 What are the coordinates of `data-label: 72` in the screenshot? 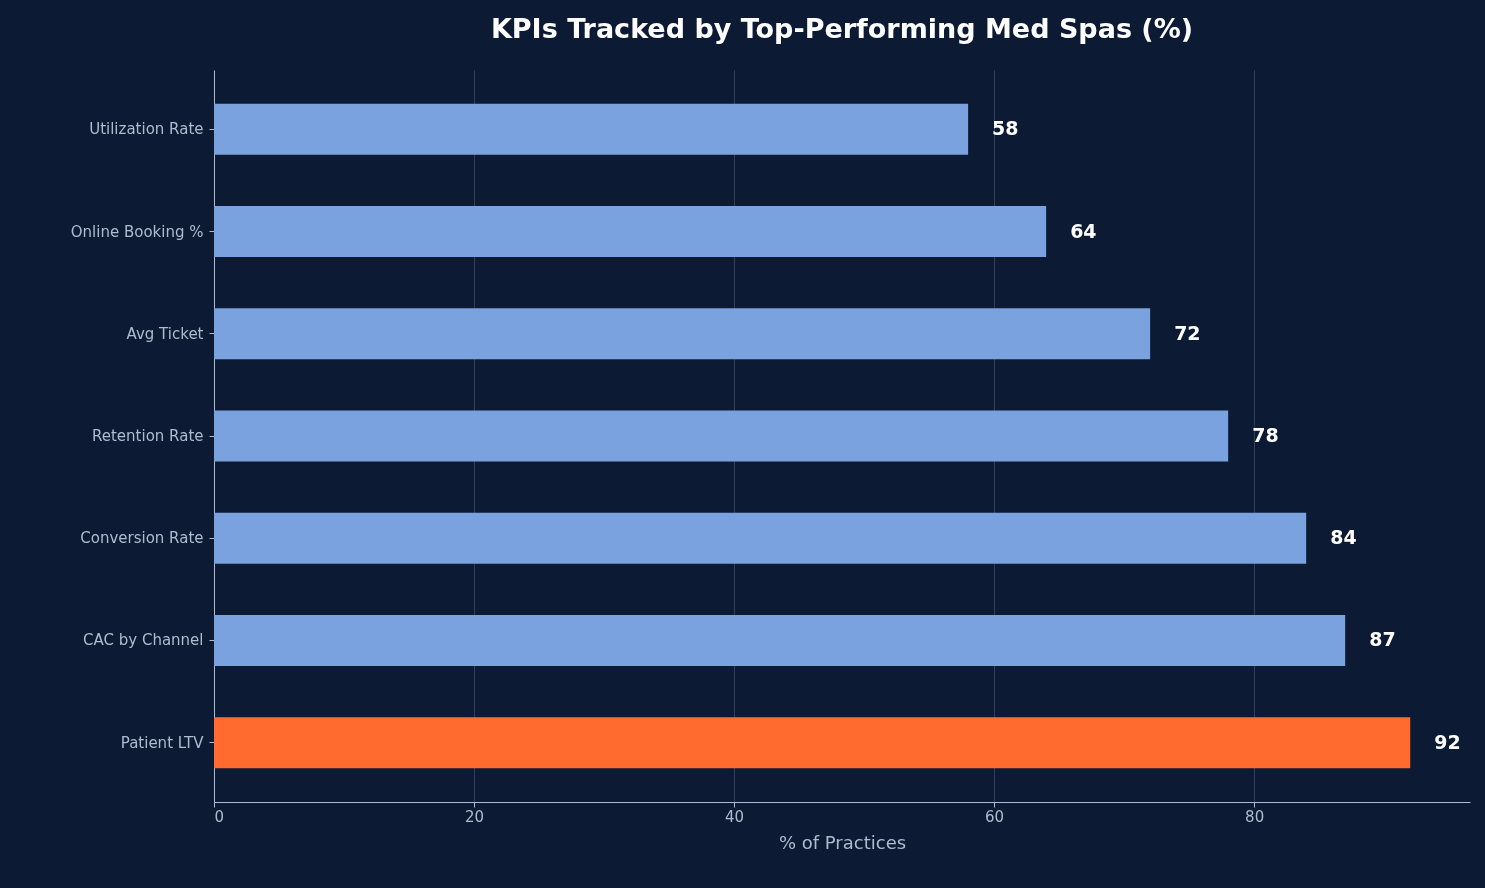 It's located at (1187, 332).